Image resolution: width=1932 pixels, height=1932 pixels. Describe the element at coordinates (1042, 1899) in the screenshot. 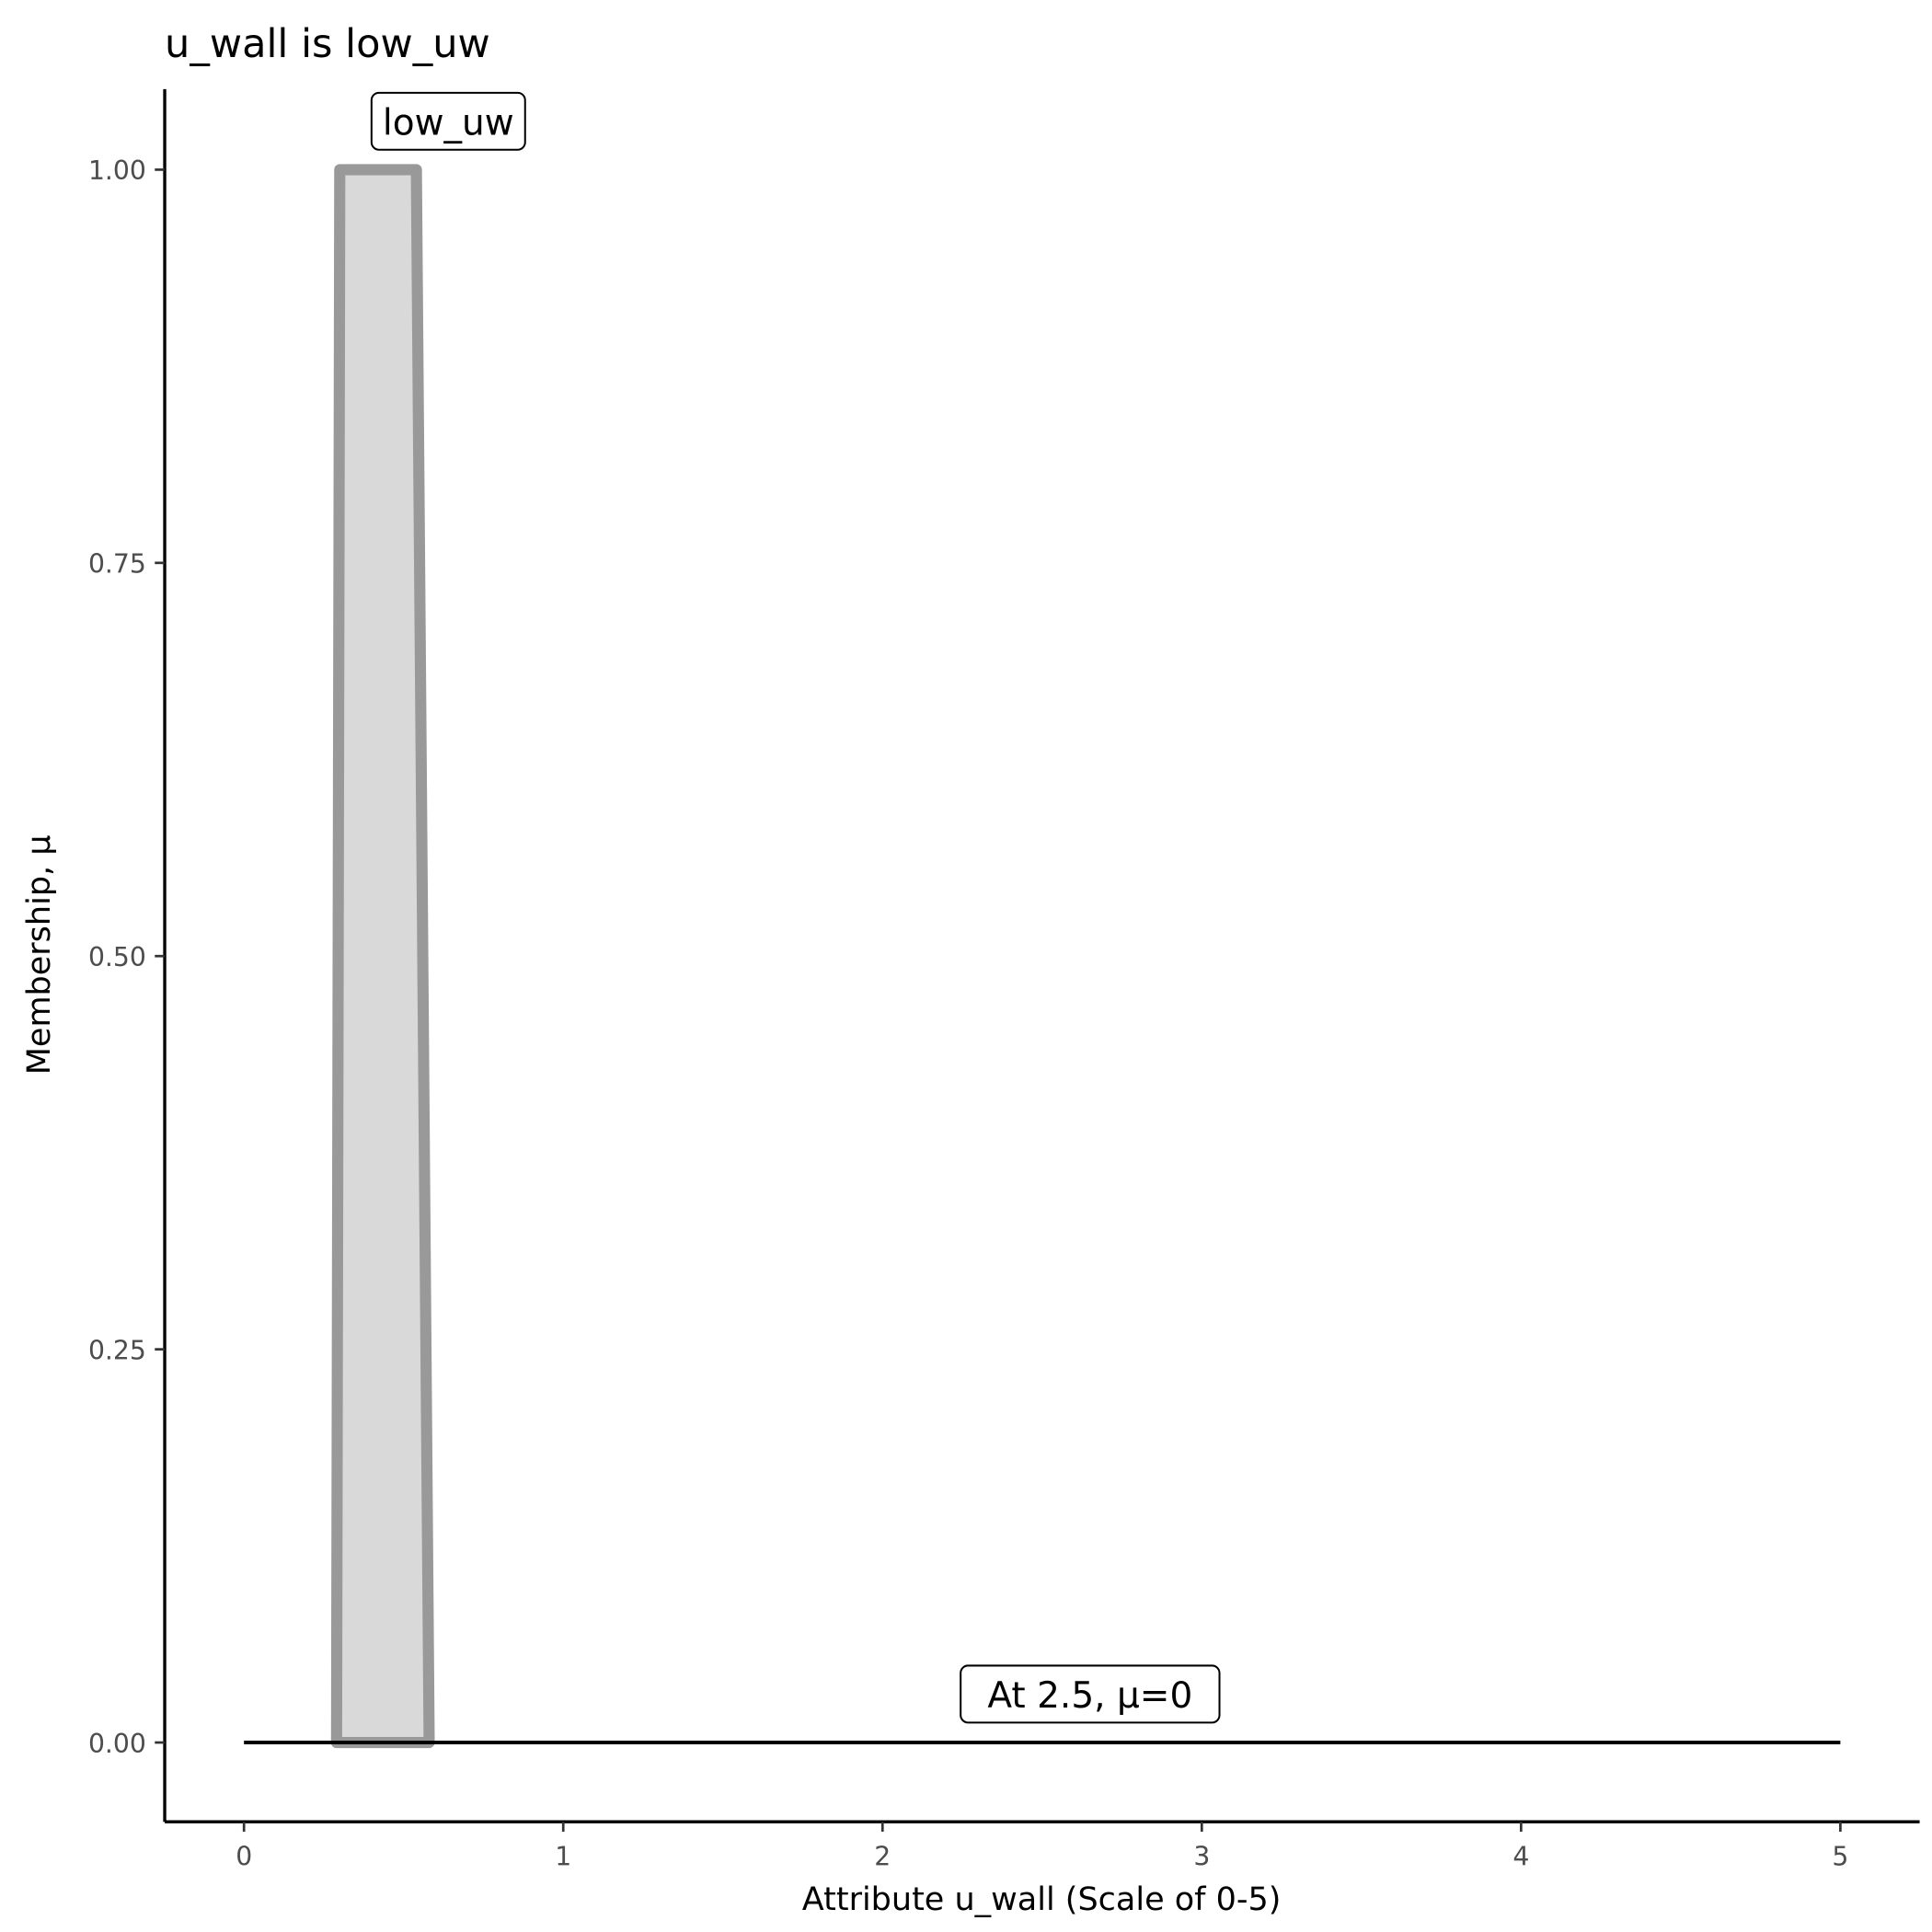

I see `x-axis-label: Attribute u_wall (Scale of 0-5)` at that location.